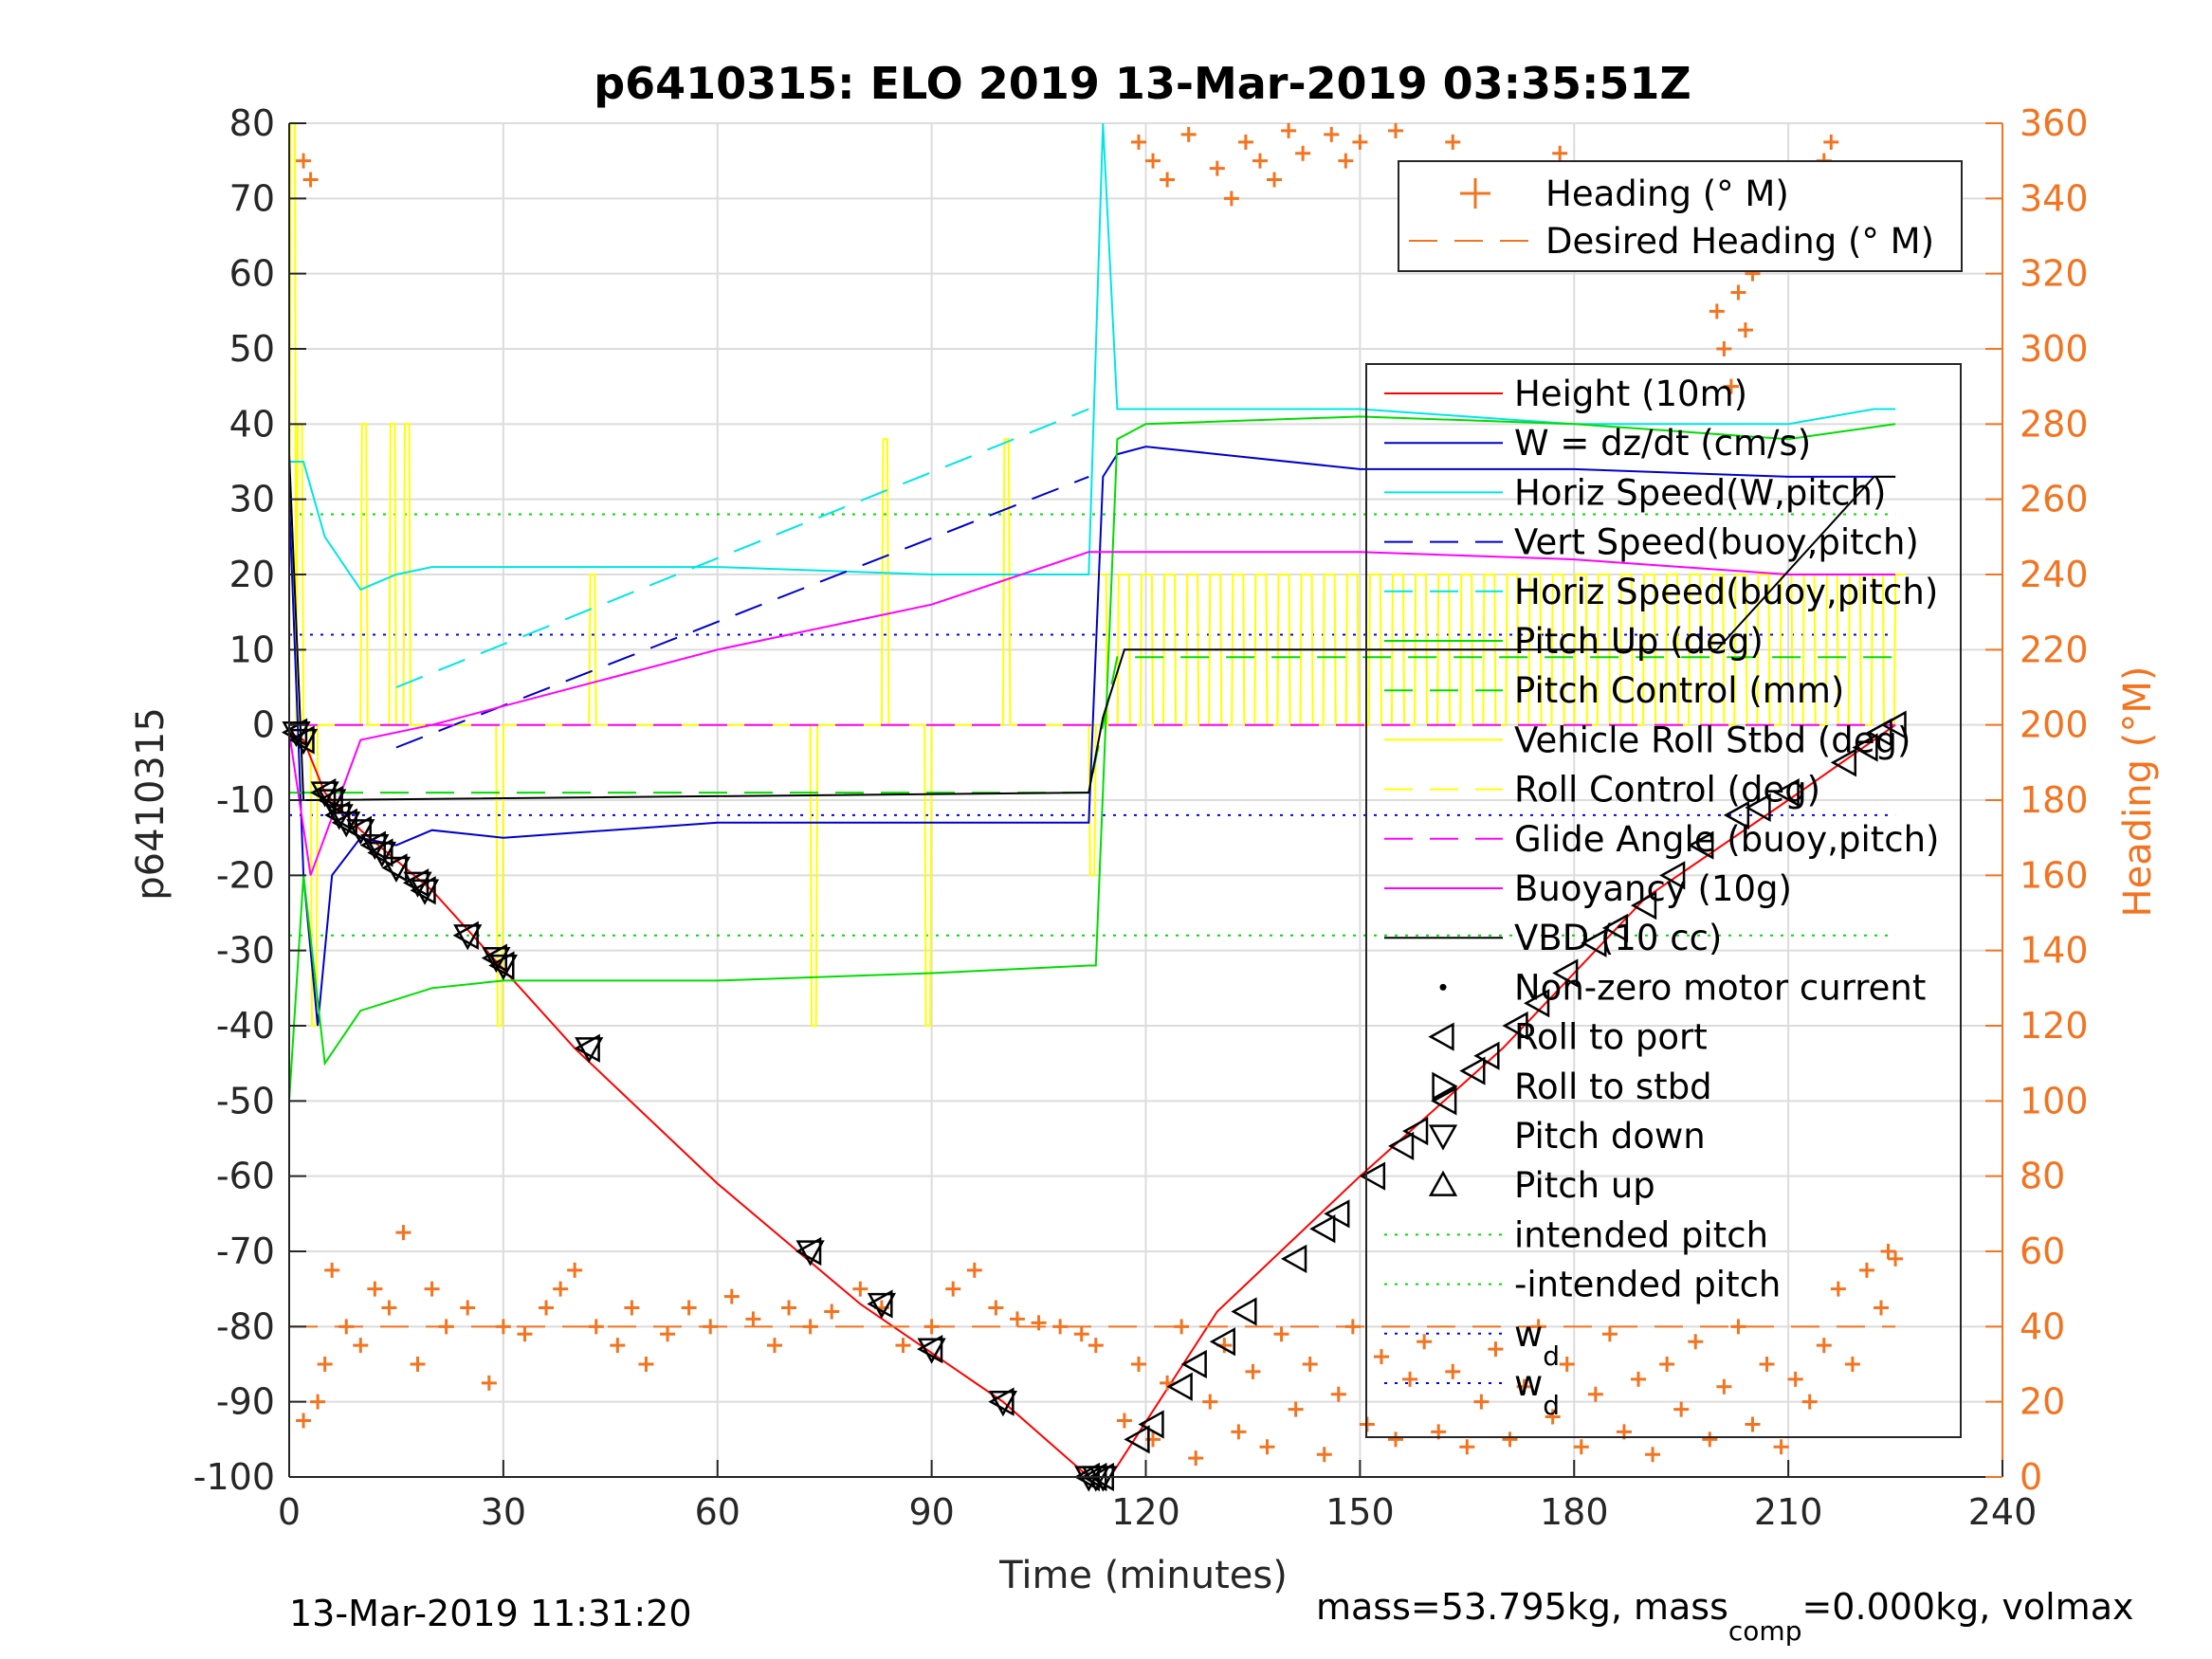 Image resolution: width=2212 pixels, height=1659 pixels. I want to click on series-vert-speed-buoy-pitch, so click(742, 612).